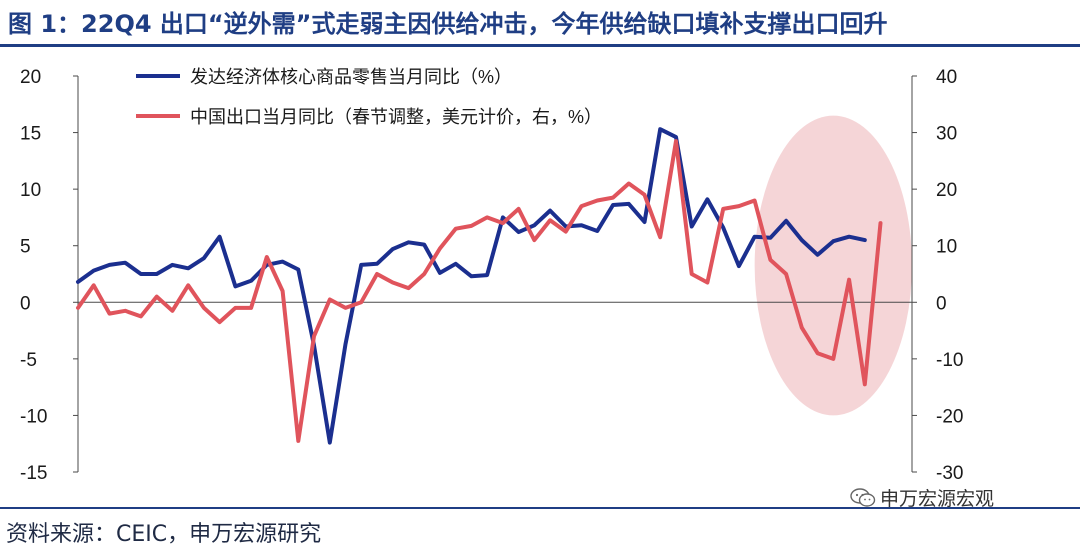 The image size is (1080, 549). I want to click on y-right-tick-label: 0, so click(941, 303).